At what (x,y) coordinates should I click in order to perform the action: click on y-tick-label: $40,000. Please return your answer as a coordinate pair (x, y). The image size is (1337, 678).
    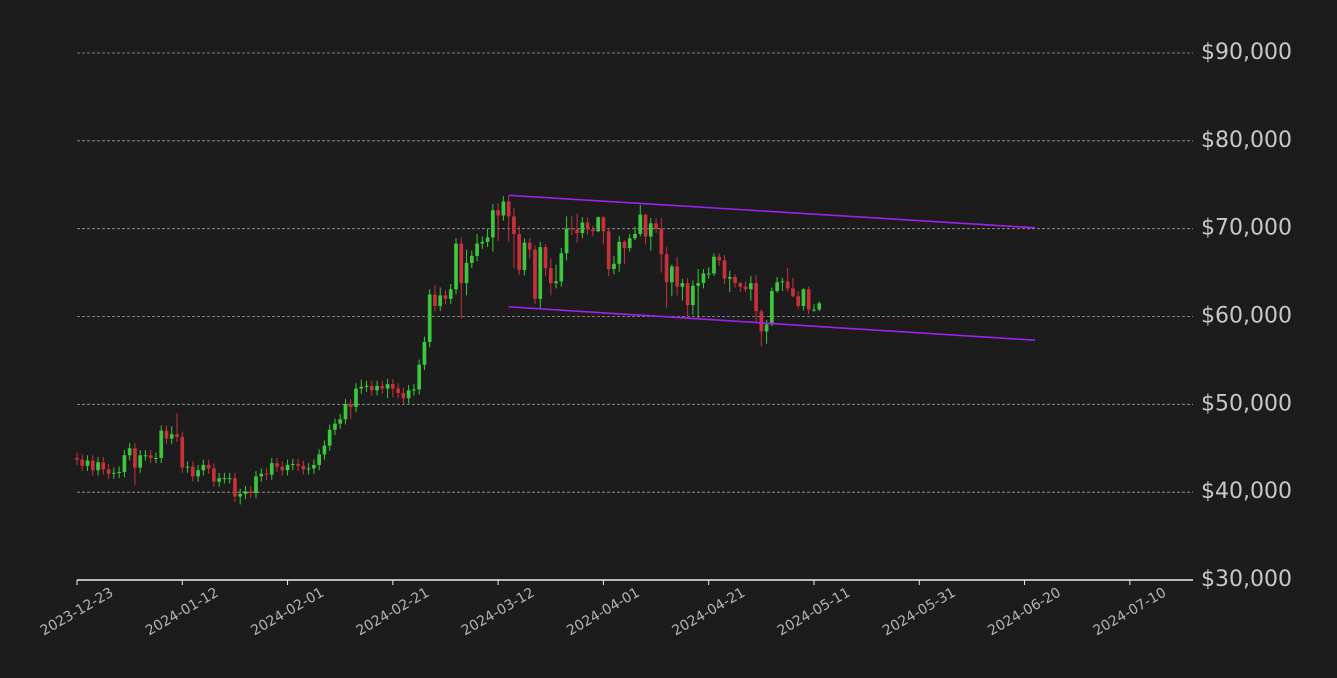
    Looking at the image, I should click on (1246, 491).